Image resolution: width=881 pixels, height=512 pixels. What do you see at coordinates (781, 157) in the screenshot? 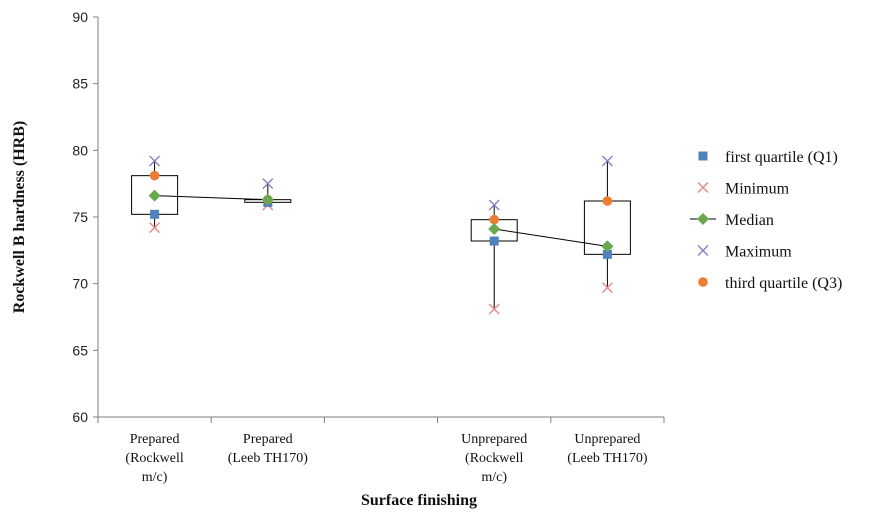
I see `legend-first-quartile-q1-label: first quartile (Q1)` at bounding box center [781, 157].